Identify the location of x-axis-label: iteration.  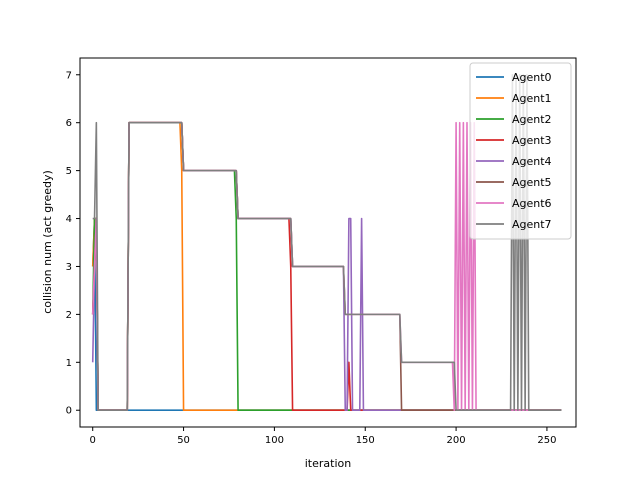
(328, 463).